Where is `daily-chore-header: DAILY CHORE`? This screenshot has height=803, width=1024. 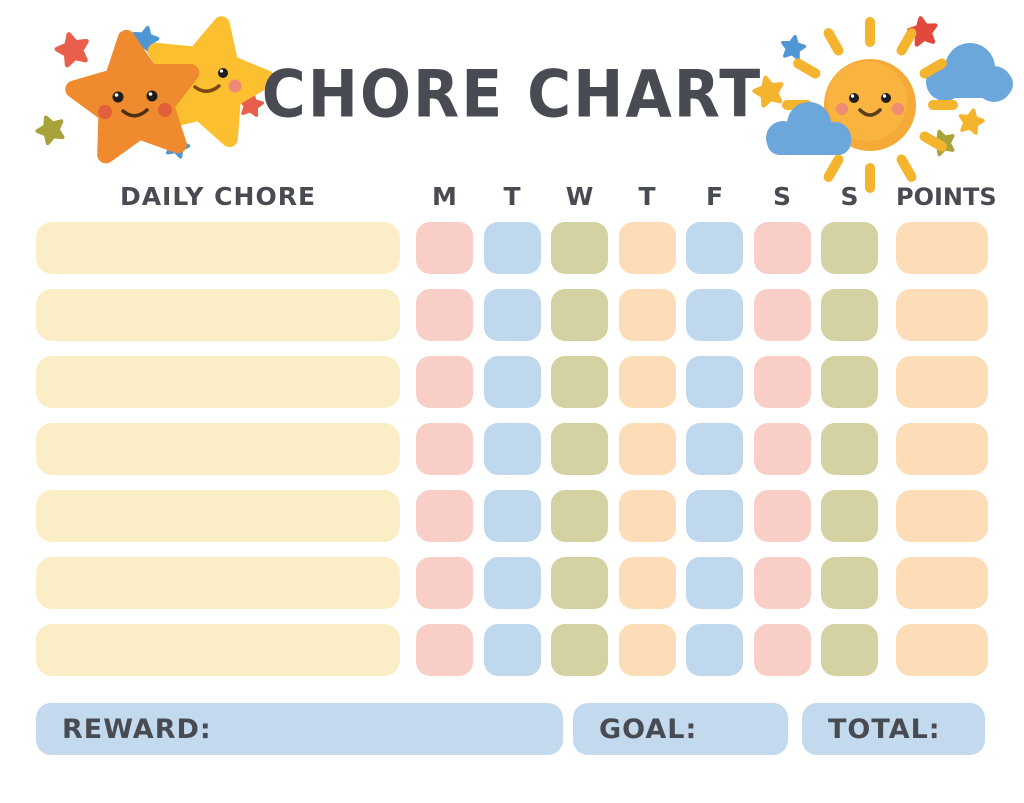 daily-chore-header: DAILY CHORE is located at coordinates (218, 196).